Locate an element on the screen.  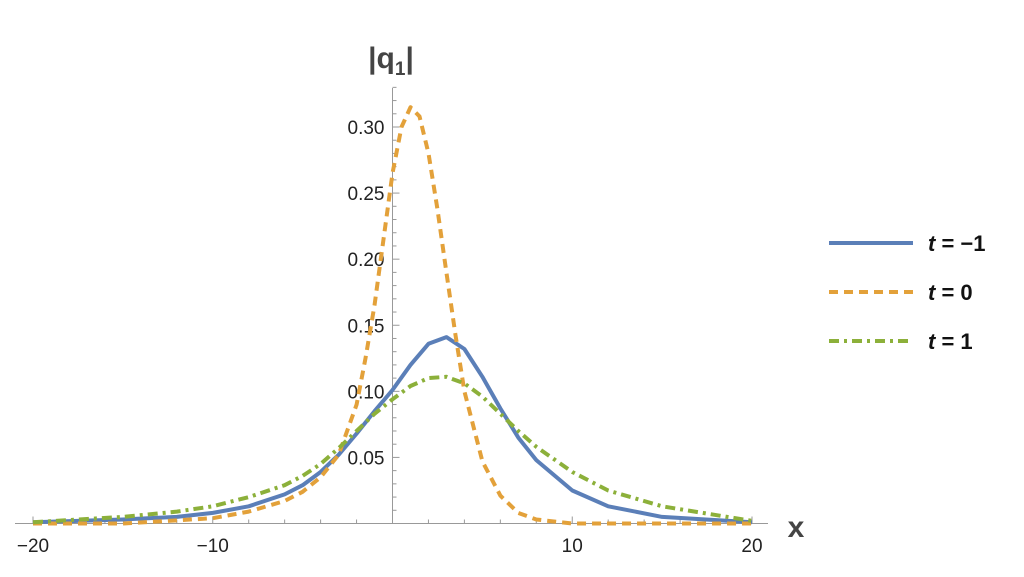
legend: t = −1 t = 0 t = 1 is located at coordinates (907, 292).